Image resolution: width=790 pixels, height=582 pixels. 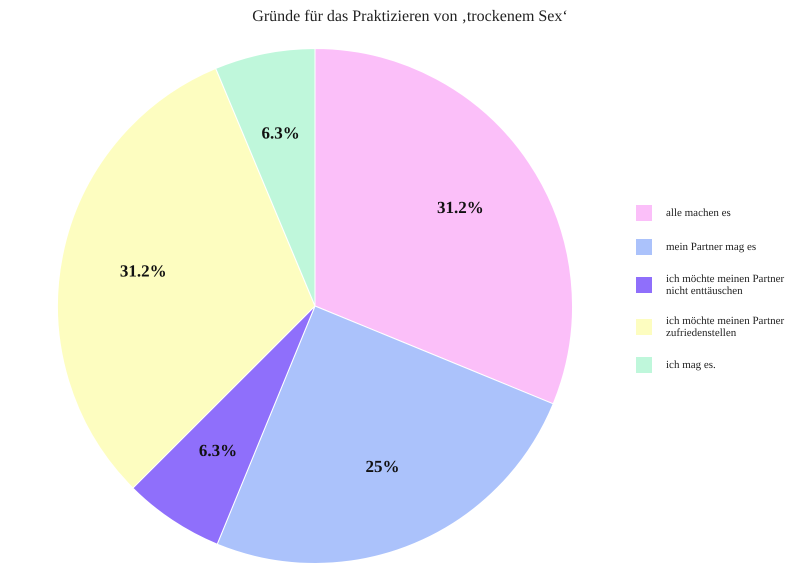 I want to click on legend-label: mein Partner mag es, so click(x=711, y=247).